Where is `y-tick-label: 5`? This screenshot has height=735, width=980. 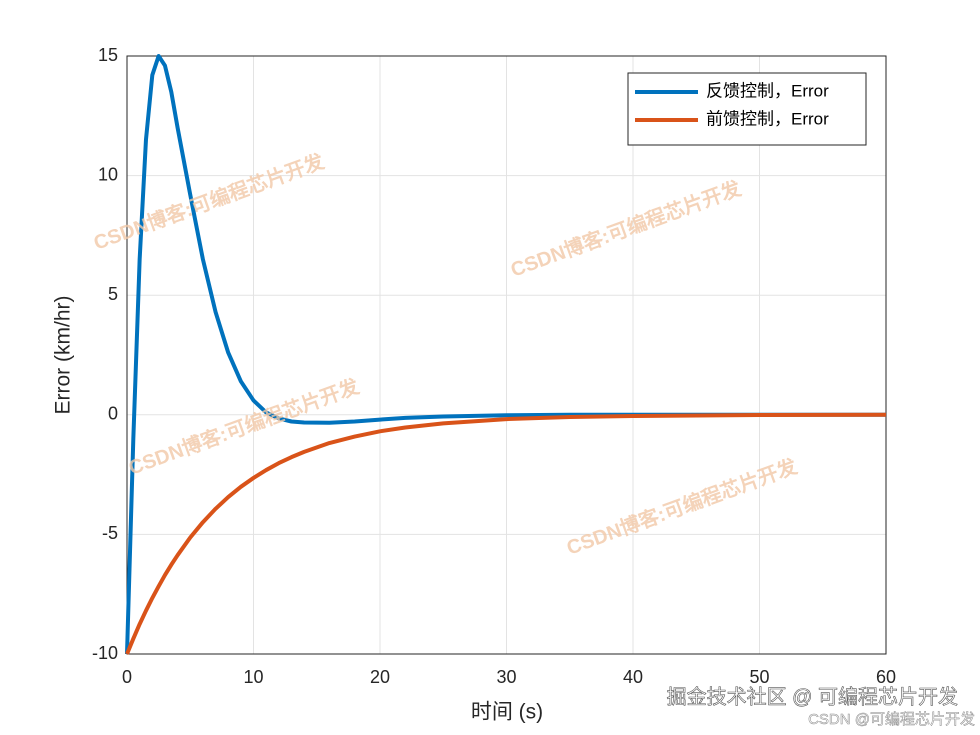
y-tick-label: 5 is located at coordinates (113, 294).